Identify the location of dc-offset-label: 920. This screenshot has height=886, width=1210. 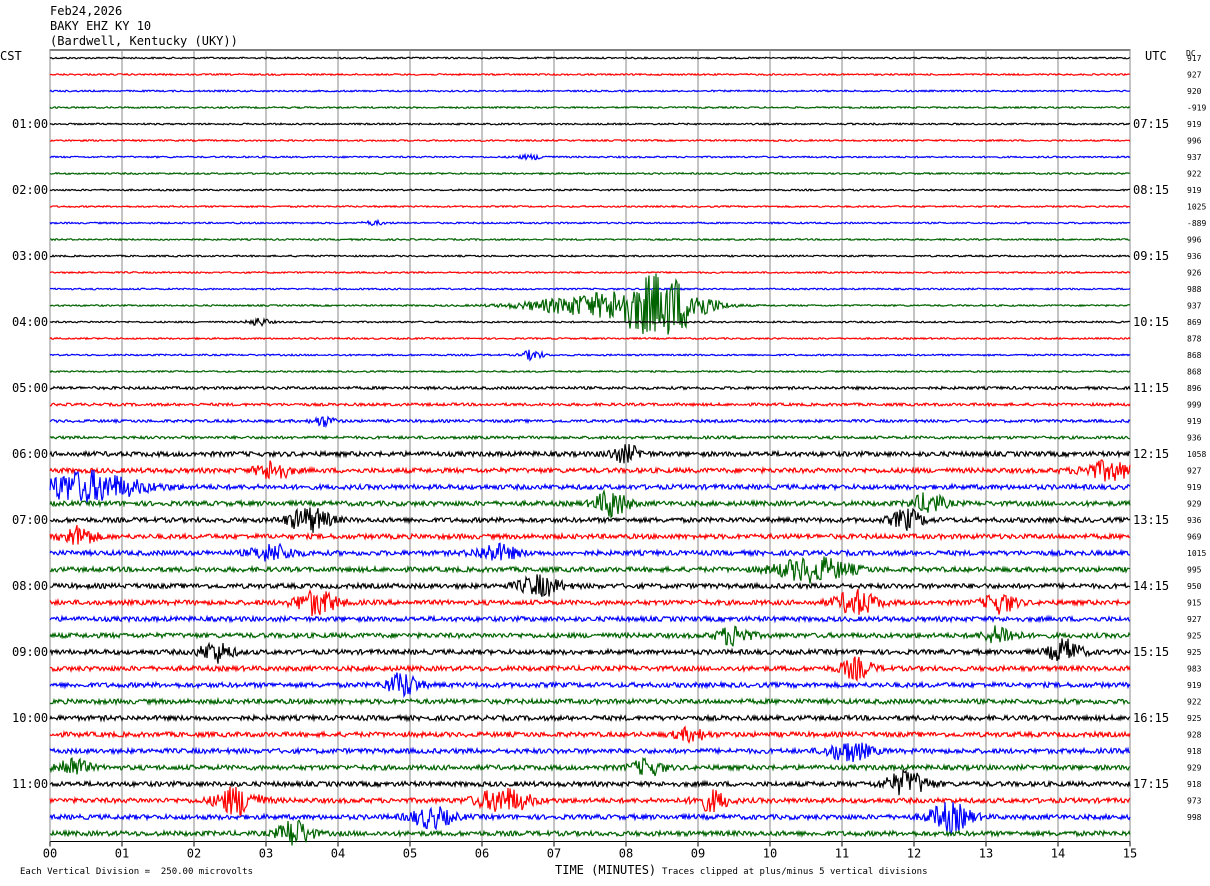
(1194, 91).